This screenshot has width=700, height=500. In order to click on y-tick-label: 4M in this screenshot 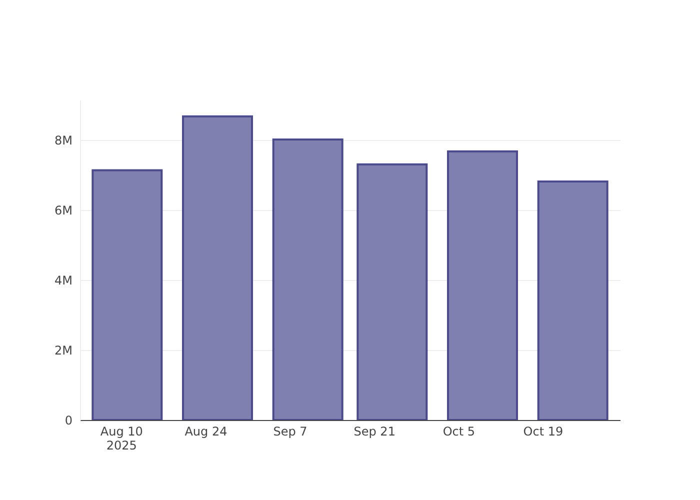, I will do `click(63, 281)`.